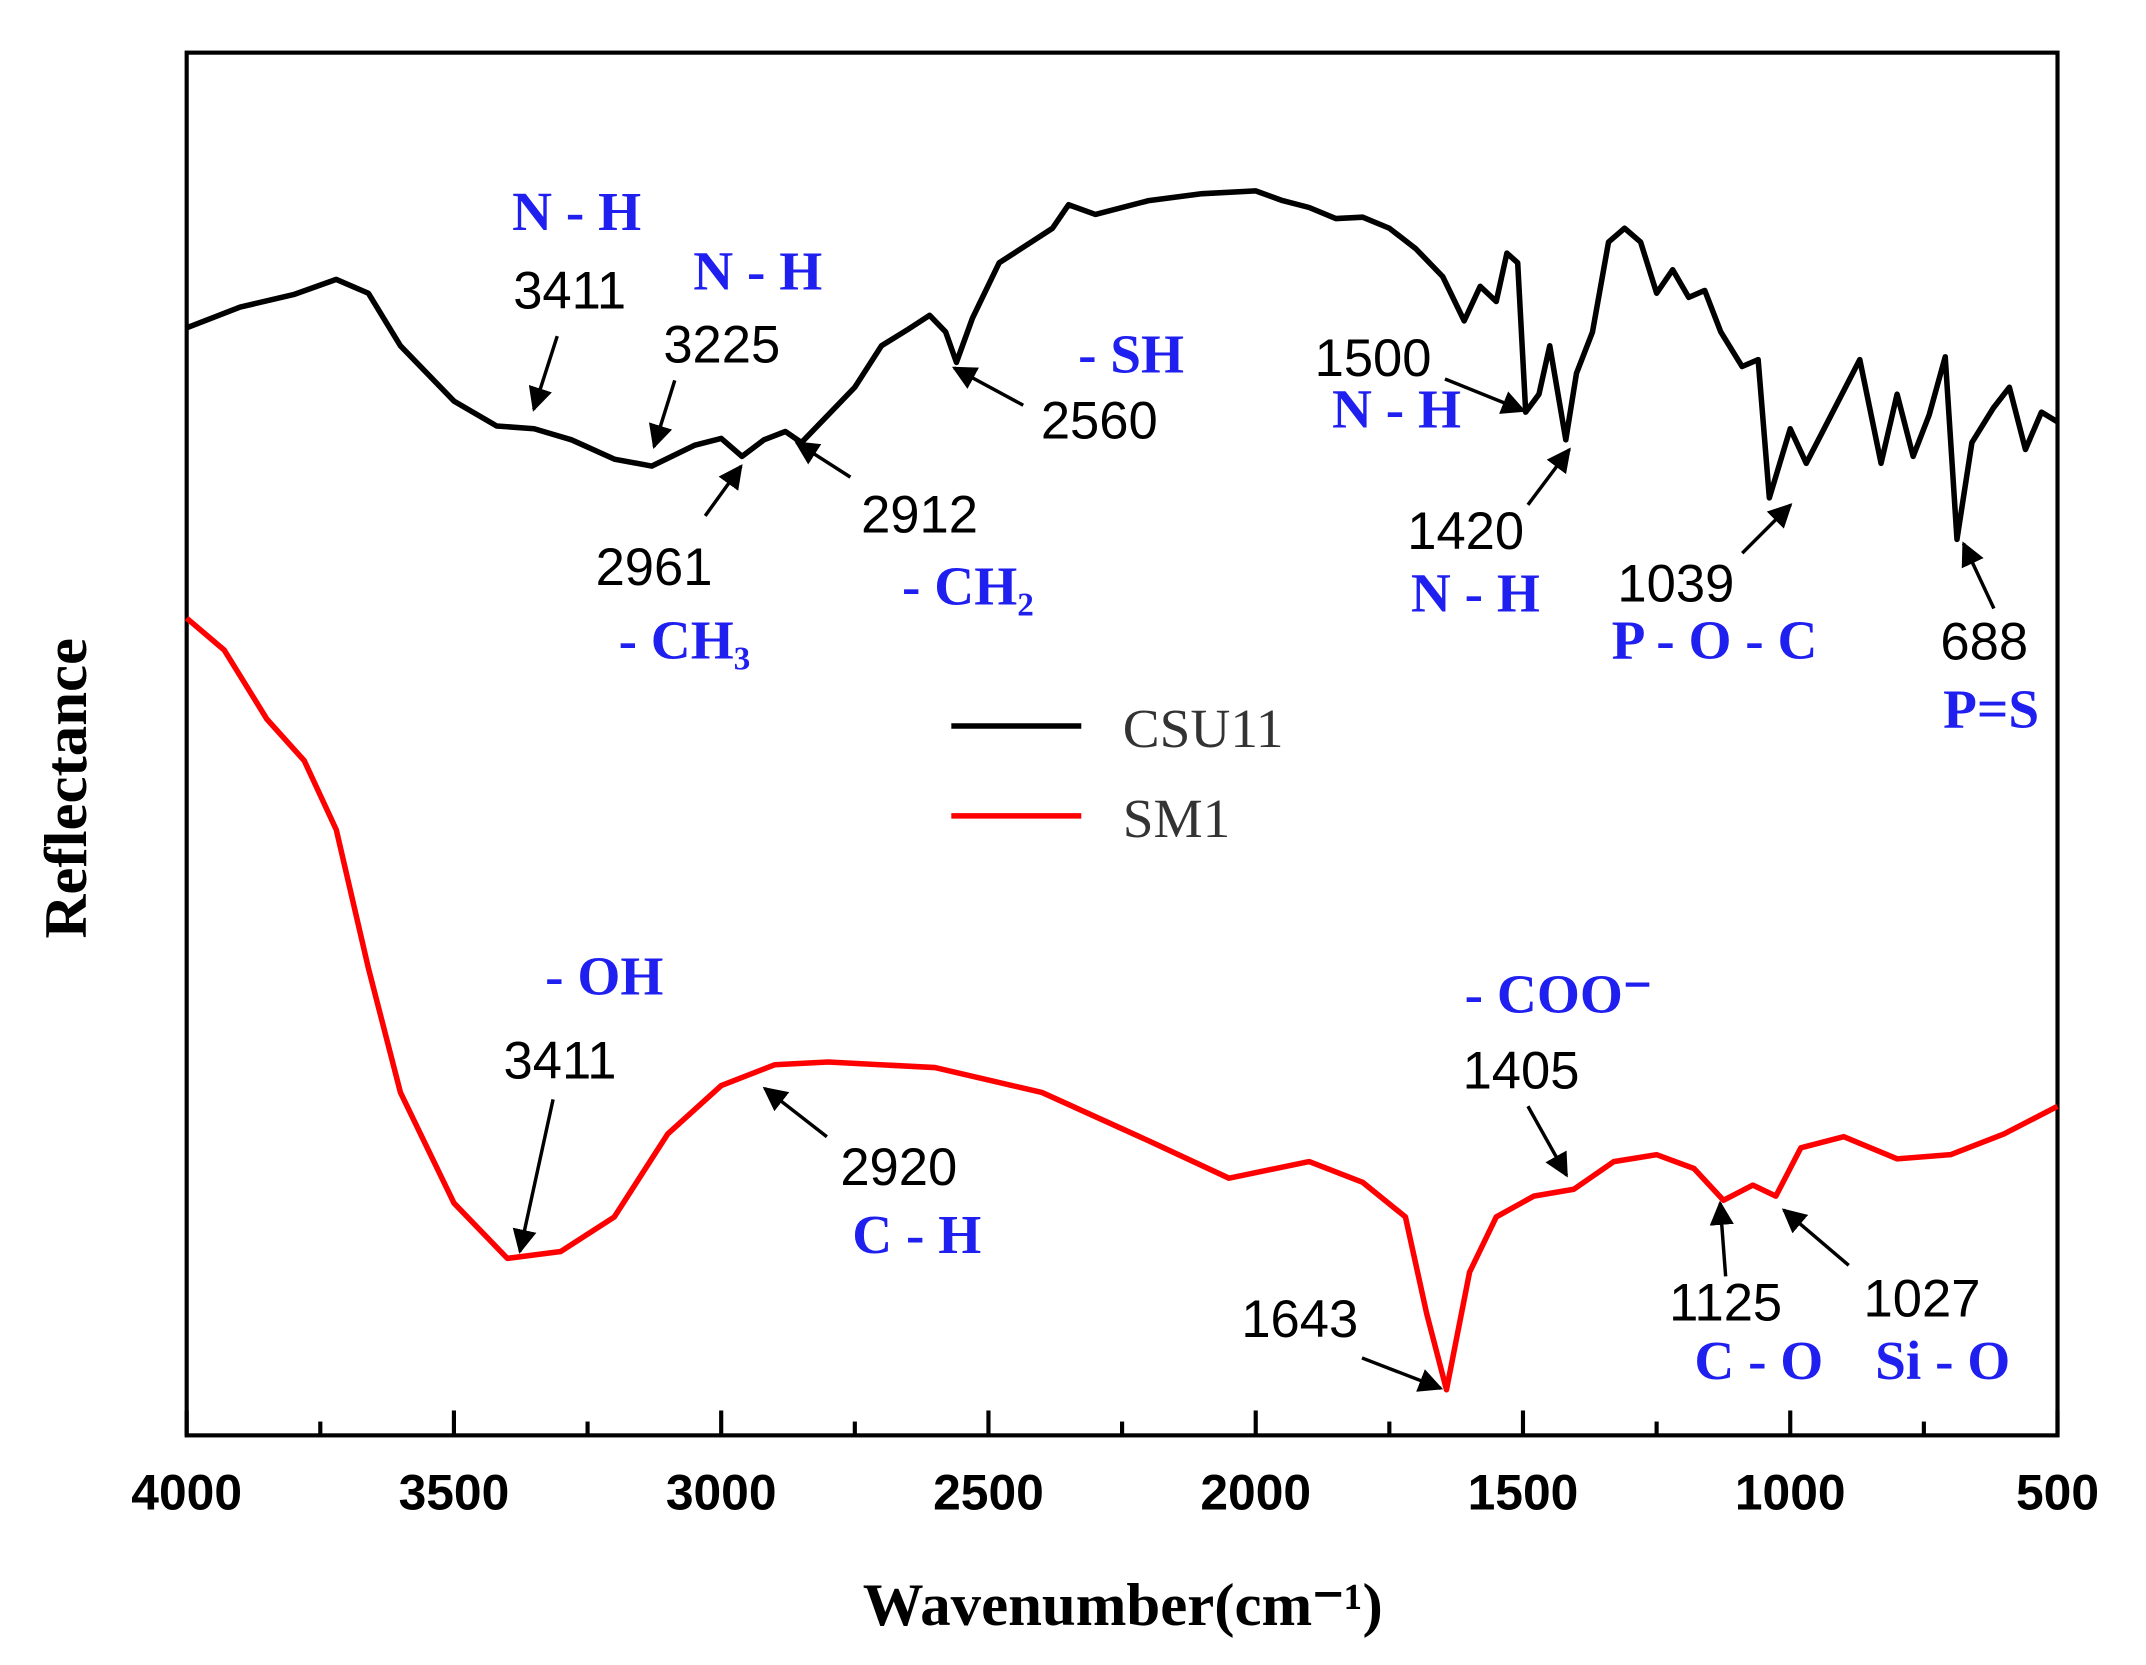 Image resolution: width=2146 pixels, height=1665 pixels. What do you see at coordinates (988, 1492) in the screenshot?
I see `x-tick-label: 2500` at bounding box center [988, 1492].